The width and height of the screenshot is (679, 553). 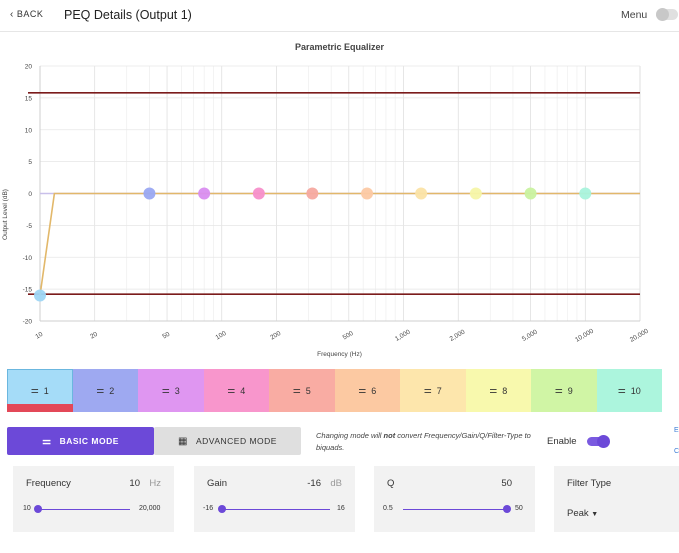 What do you see at coordinates (134, 483) in the screenshot?
I see `frequency-value: 10` at bounding box center [134, 483].